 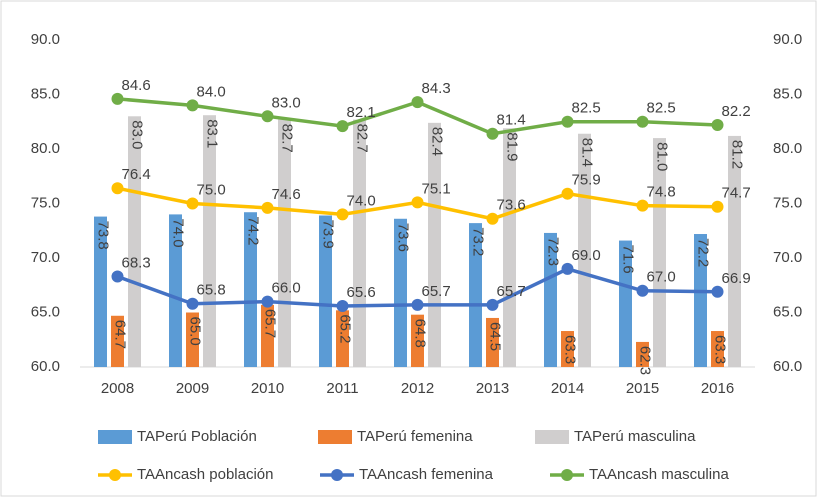 I want to click on bar-value-label: 73.6, so click(x=403, y=237).